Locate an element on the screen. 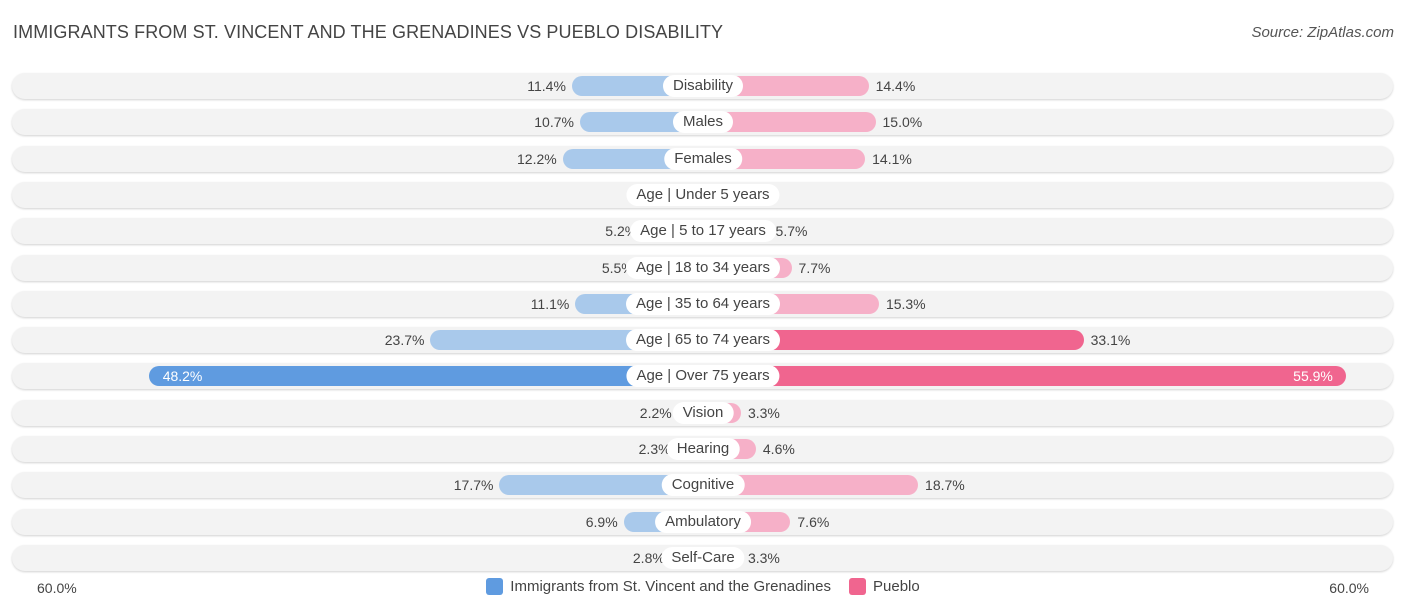  value-label-left: 11.4% is located at coordinates (546, 86).